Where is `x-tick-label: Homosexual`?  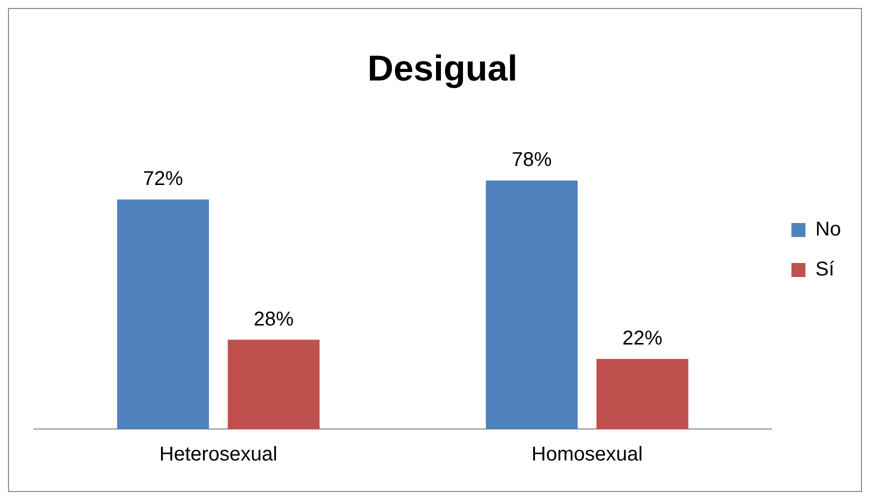 x-tick-label: Homosexual is located at coordinates (587, 455).